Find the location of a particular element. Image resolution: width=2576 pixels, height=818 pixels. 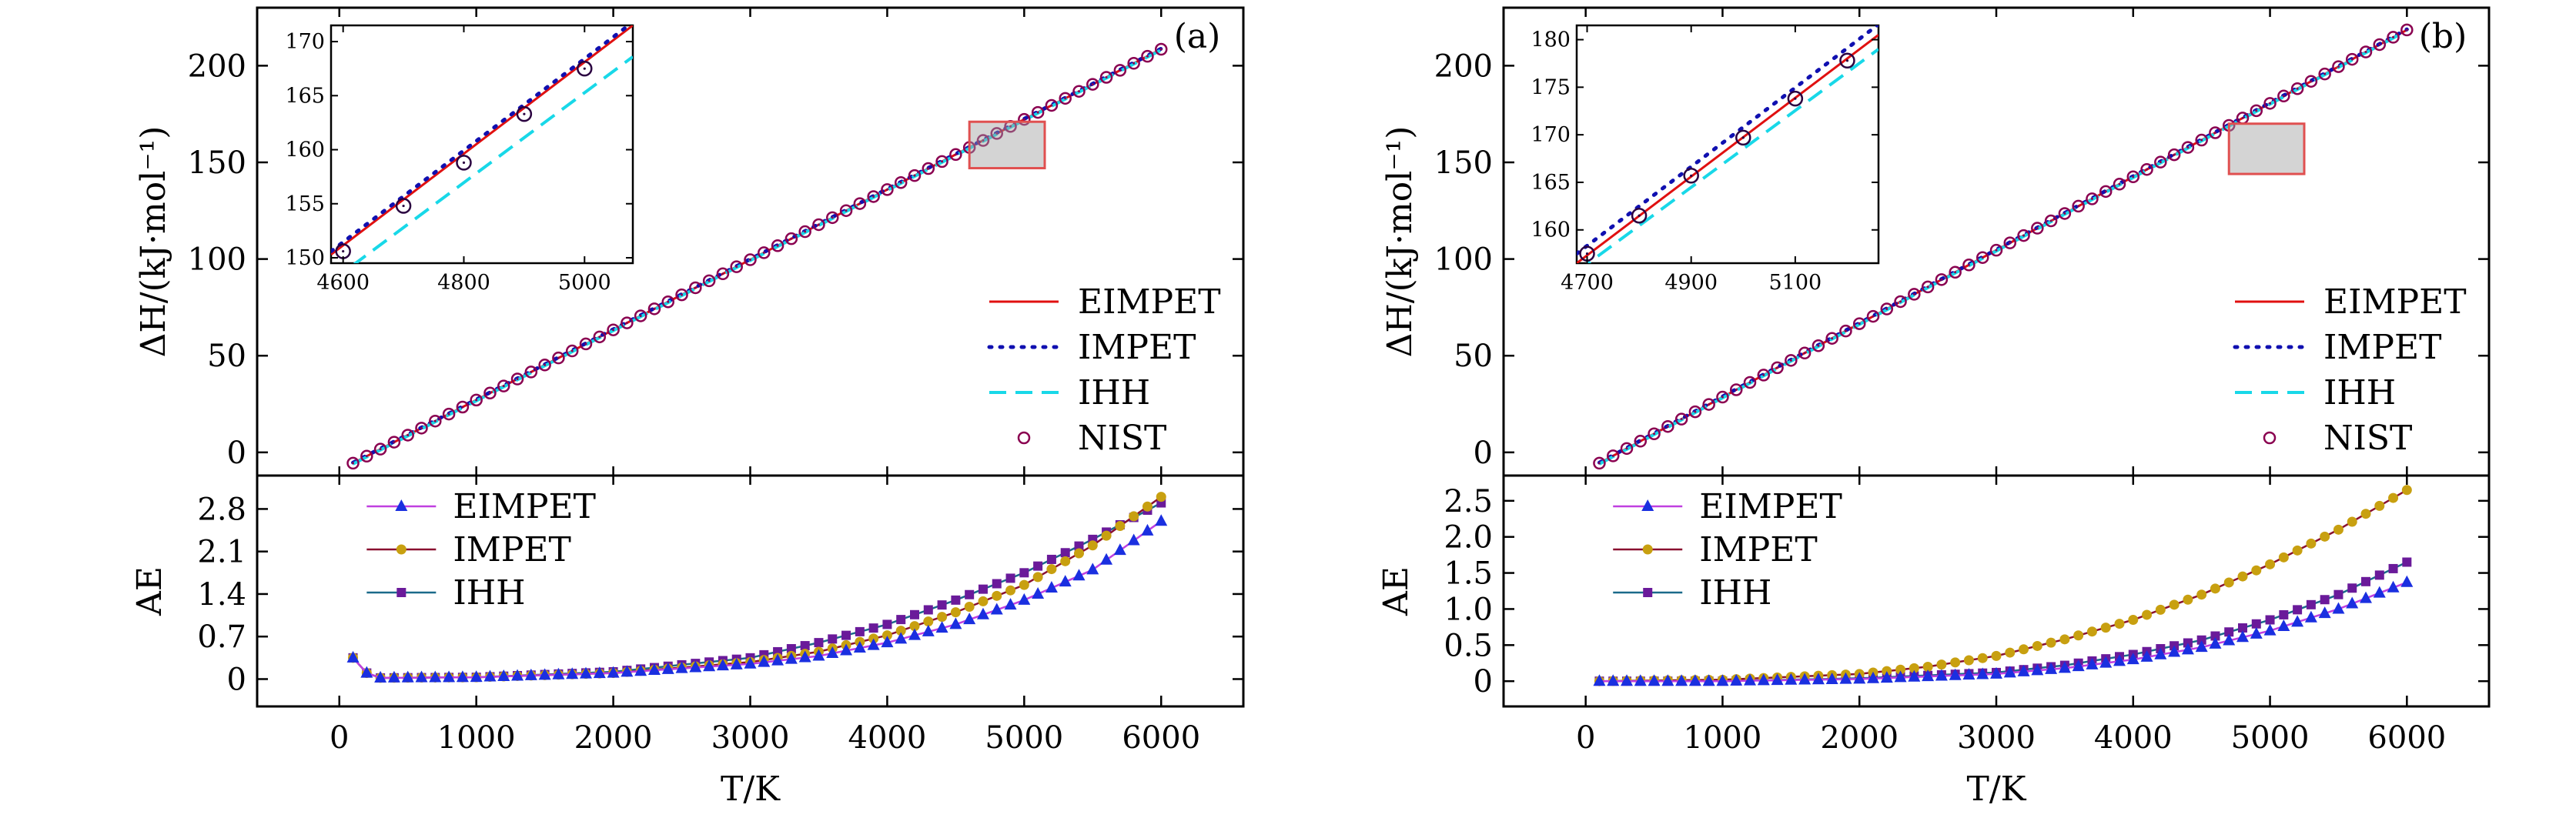

inset-x-tick-label: 5000 is located at coordinates (584, 283).